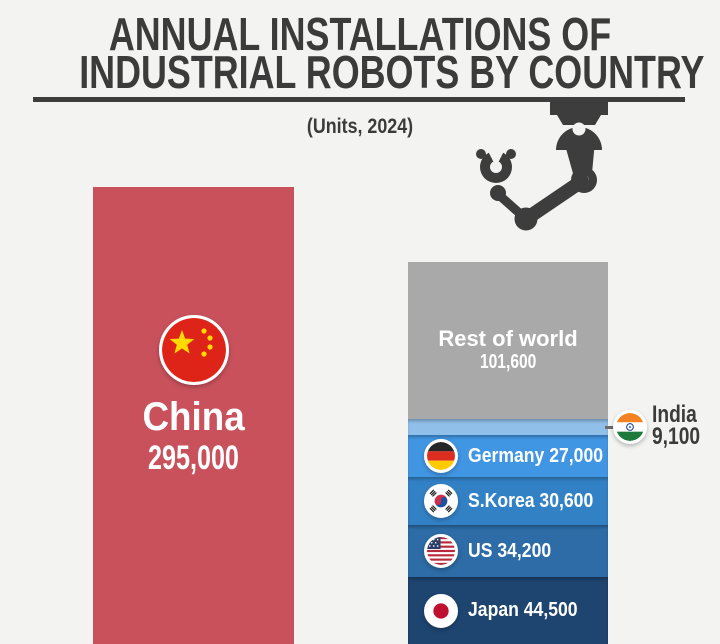 This screenshot has height=644, width=720. I want to click on china-flag-icon, so click(193, 350).